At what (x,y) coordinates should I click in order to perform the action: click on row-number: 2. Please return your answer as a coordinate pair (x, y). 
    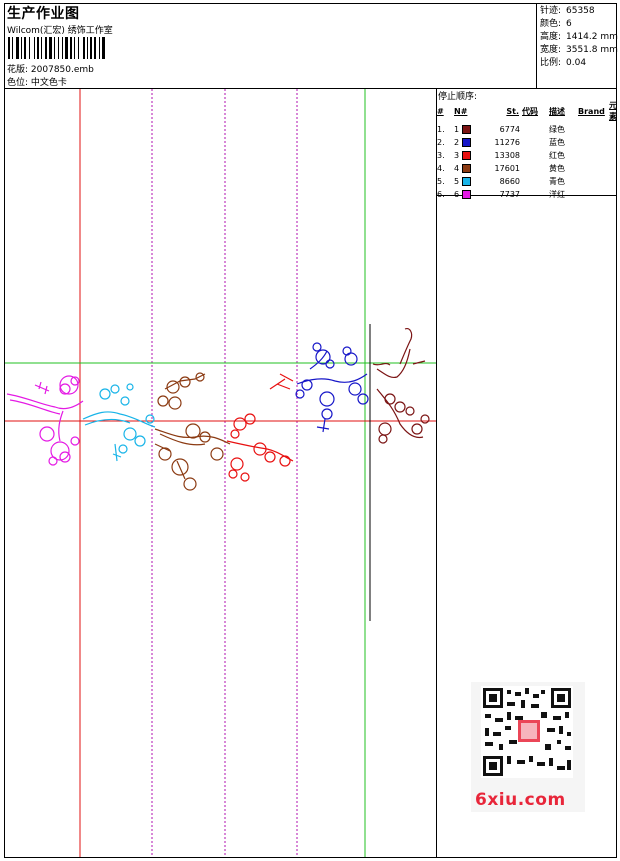
    Looking at the image, I should click on (467, 142).